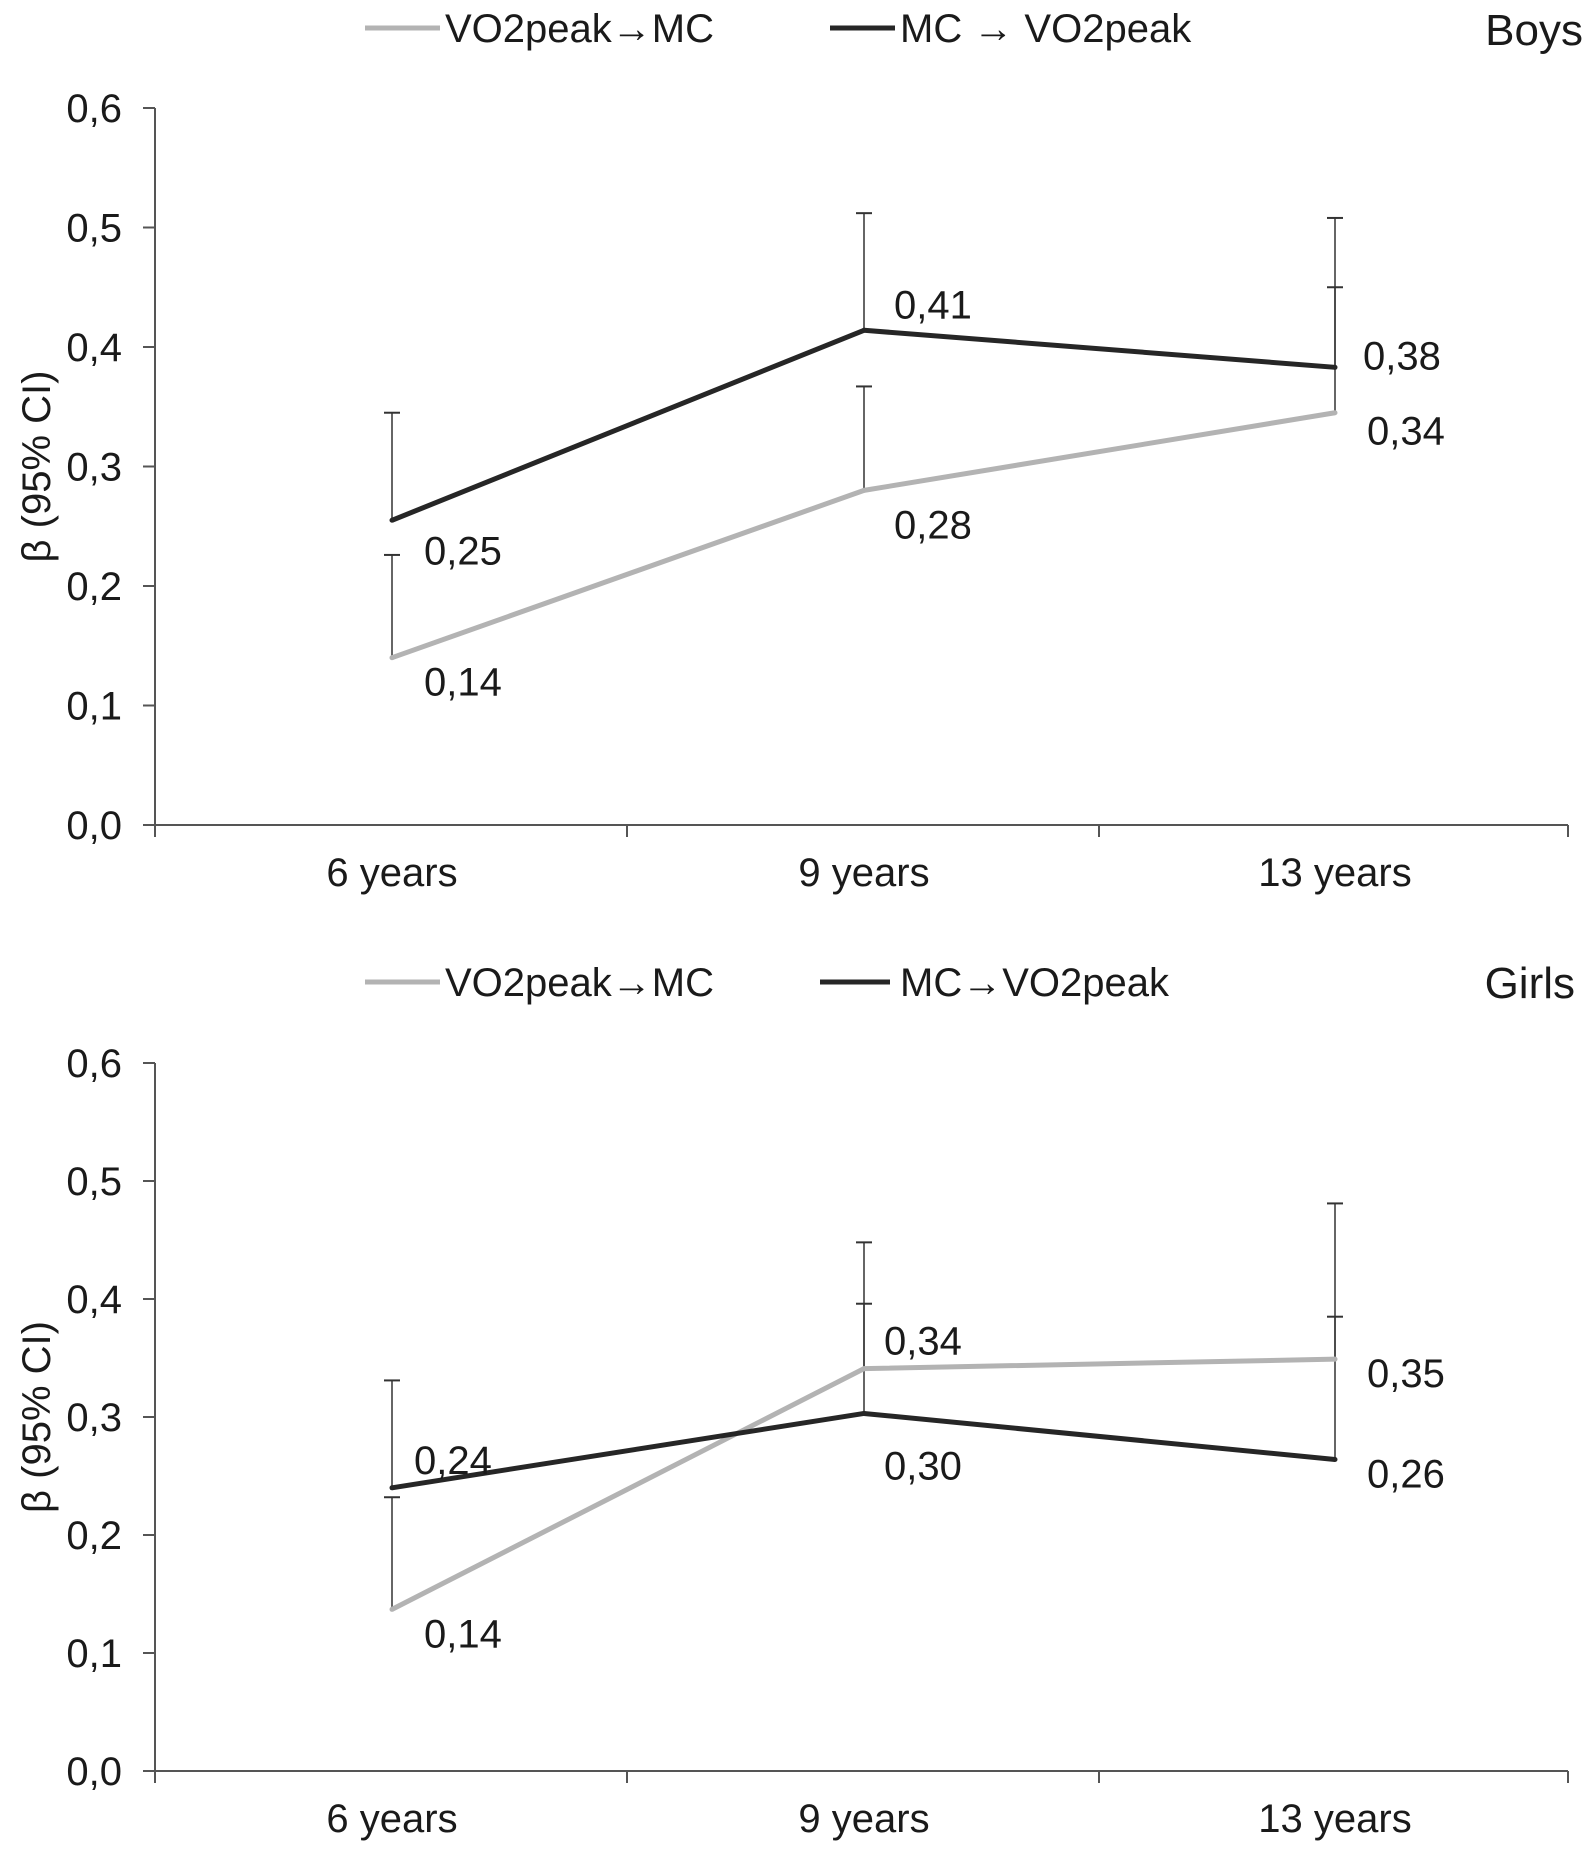 The width and height of the screenshot is (1583, 1849). What do you see at coordinates (933, 305) in the screenshot?
I see `data-label-1-1: 0,41` at bounding box center [933, 305].